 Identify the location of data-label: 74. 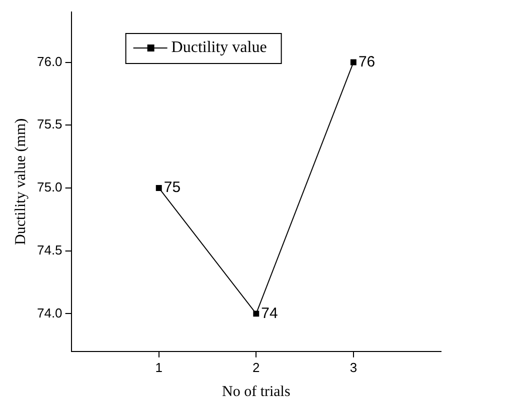
(269, 313).